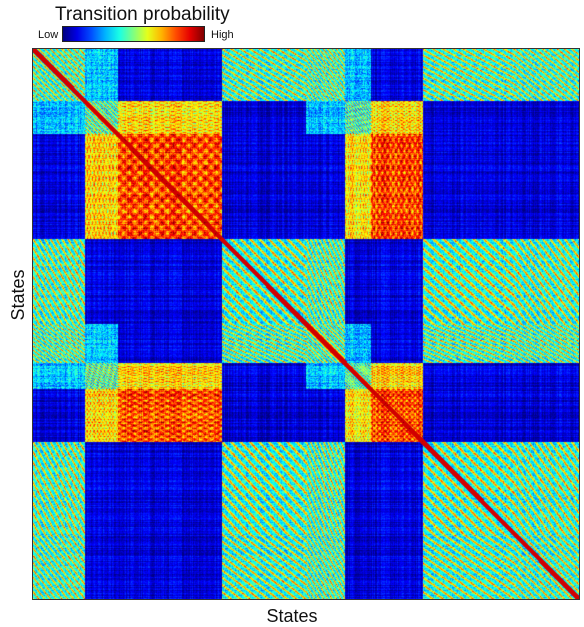  What do you see at coordinates (142, 14) in the screenshot?
I see `chart-title: Transition probability` at bounding box center [142, 14].